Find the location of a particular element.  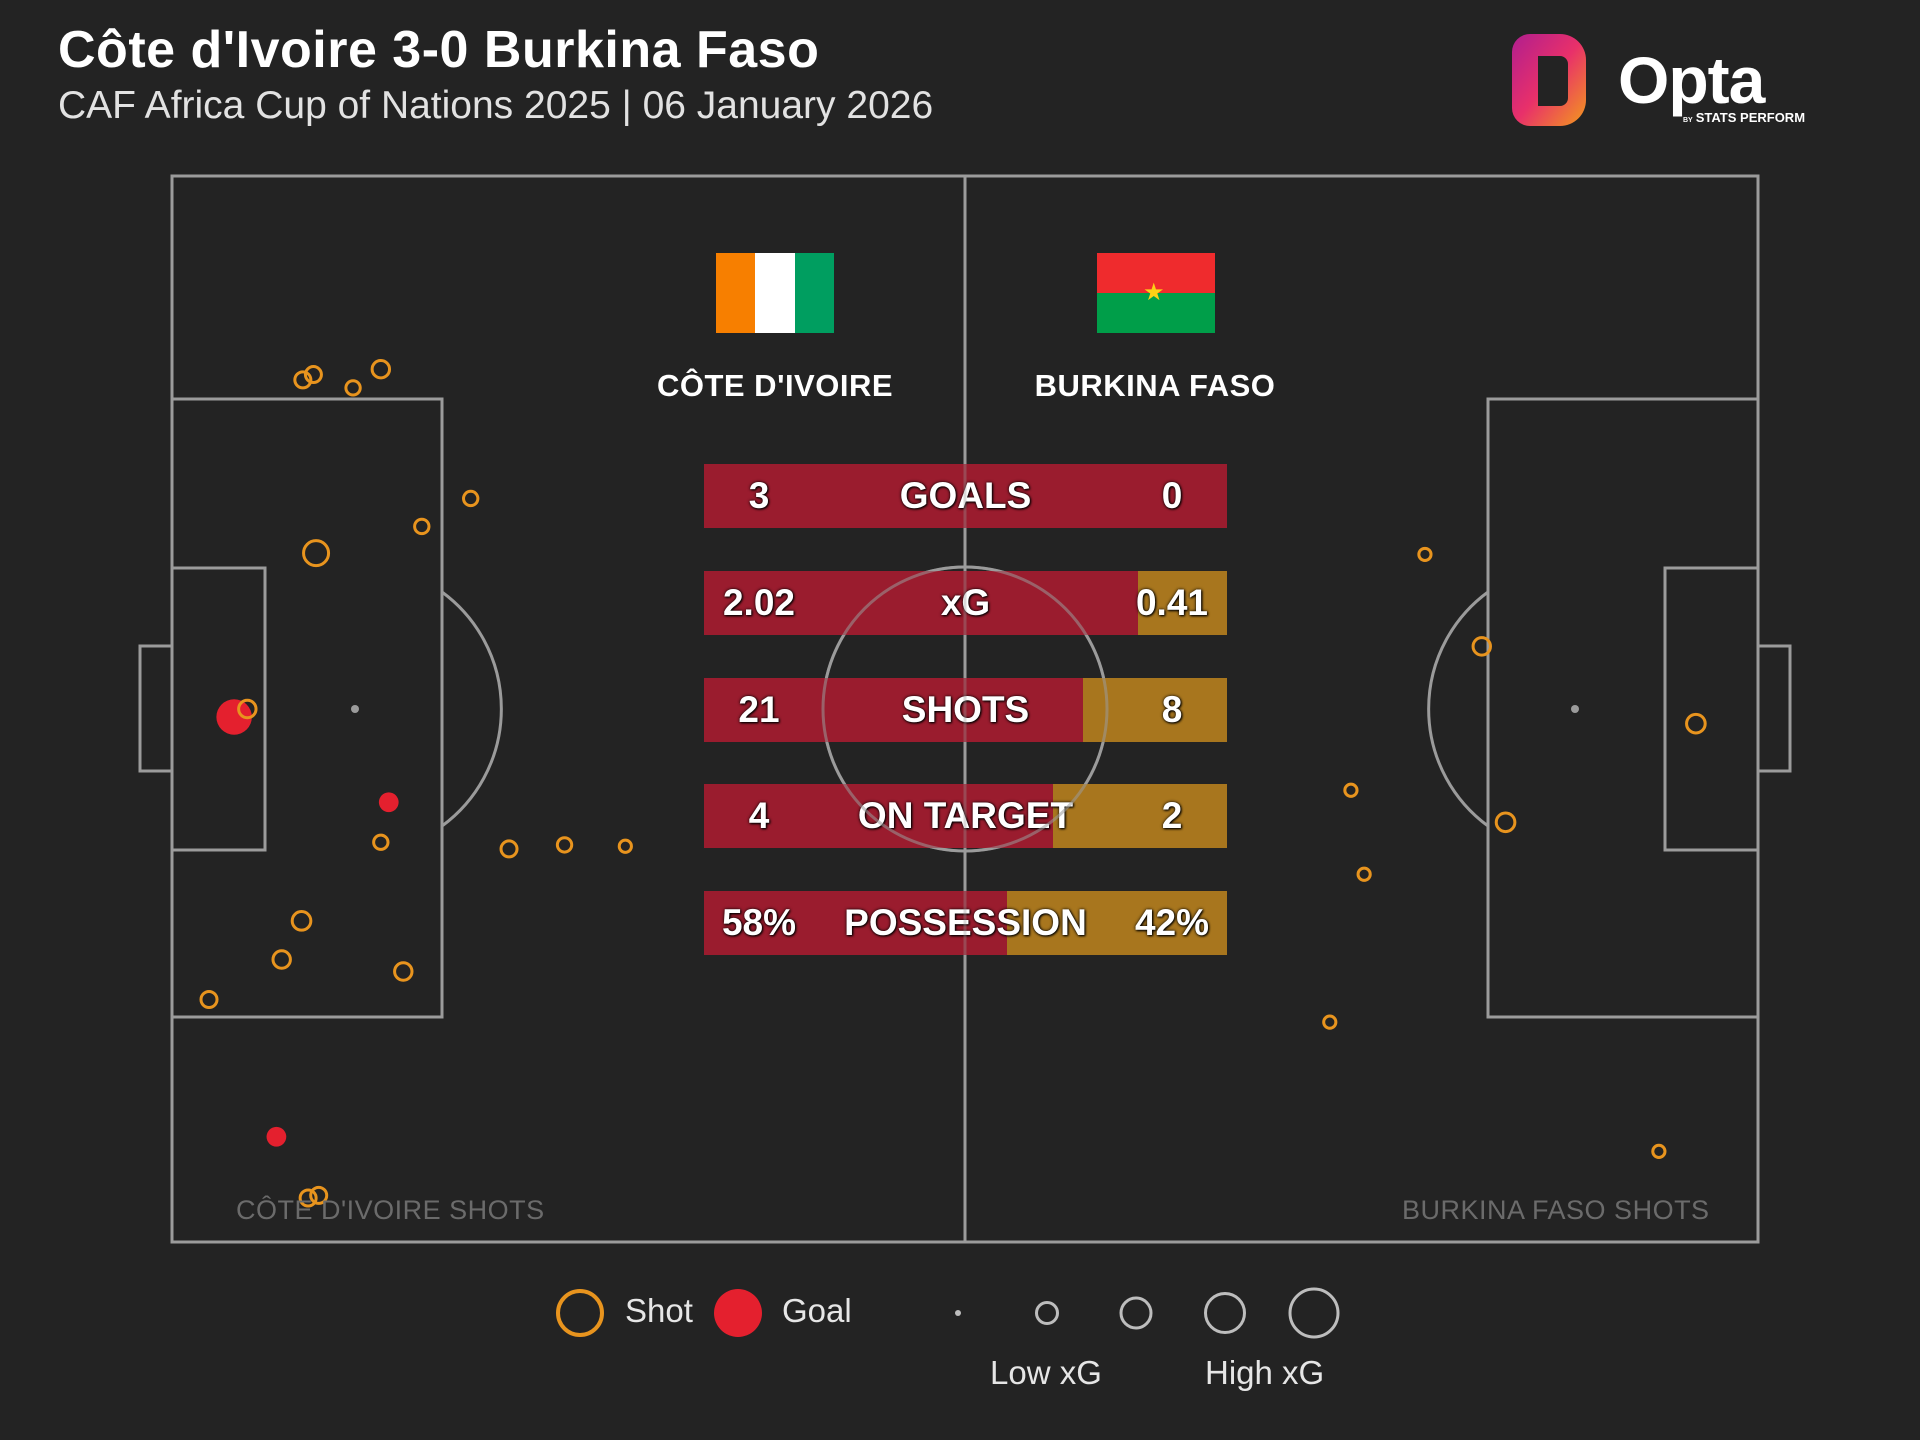

legend is located at coordinates (948, 1313).